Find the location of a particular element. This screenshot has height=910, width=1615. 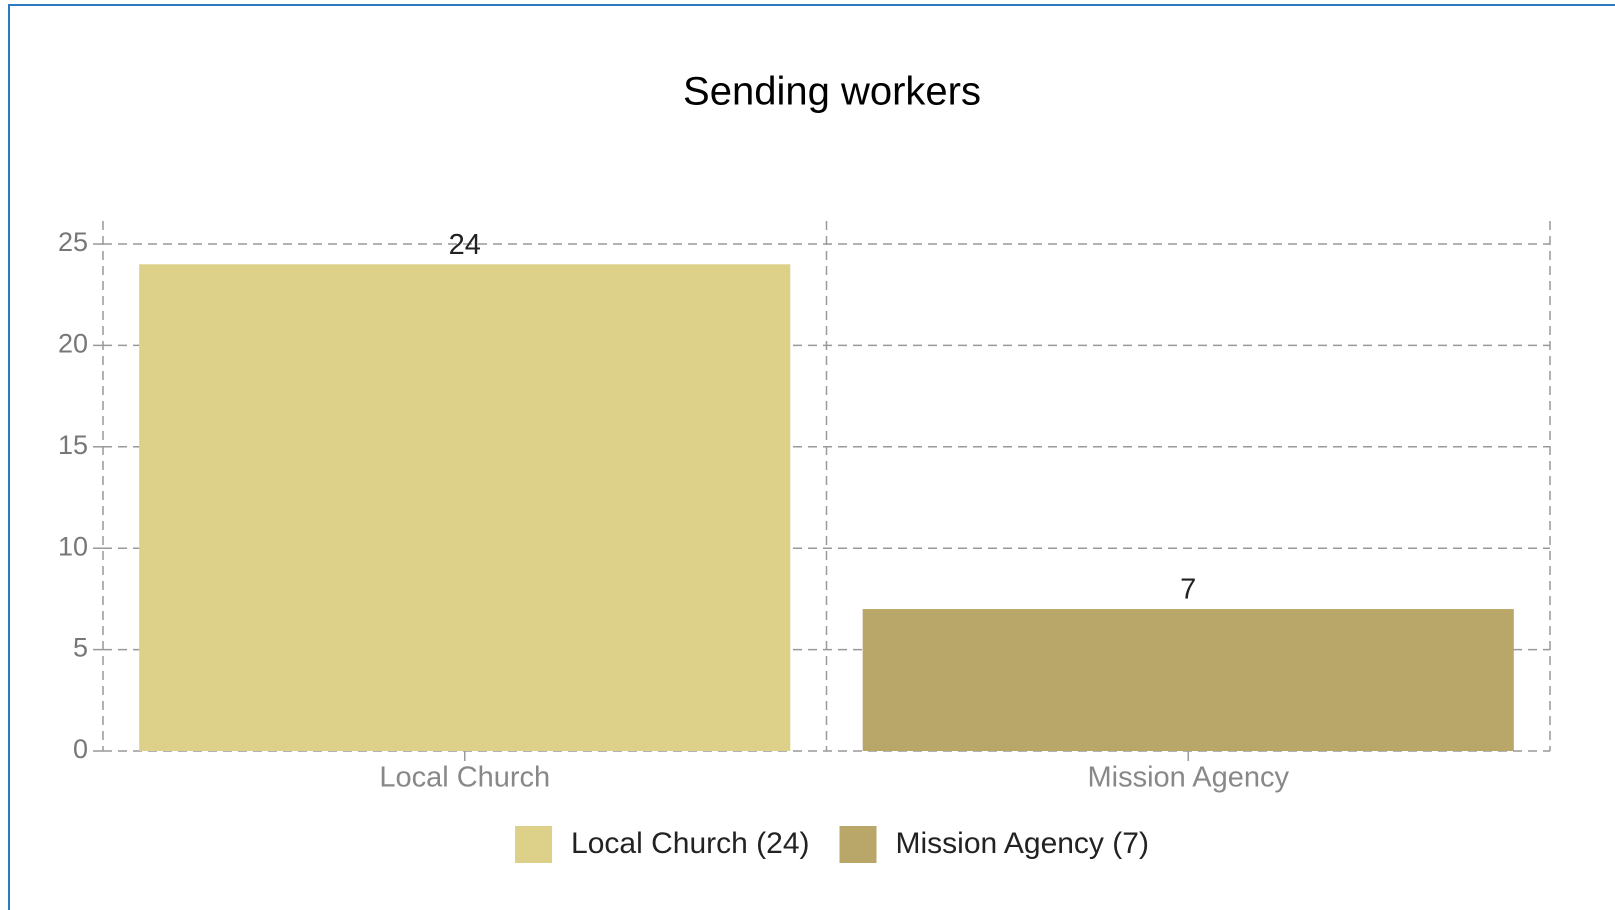

bar is located at coordinates (1188, 680).